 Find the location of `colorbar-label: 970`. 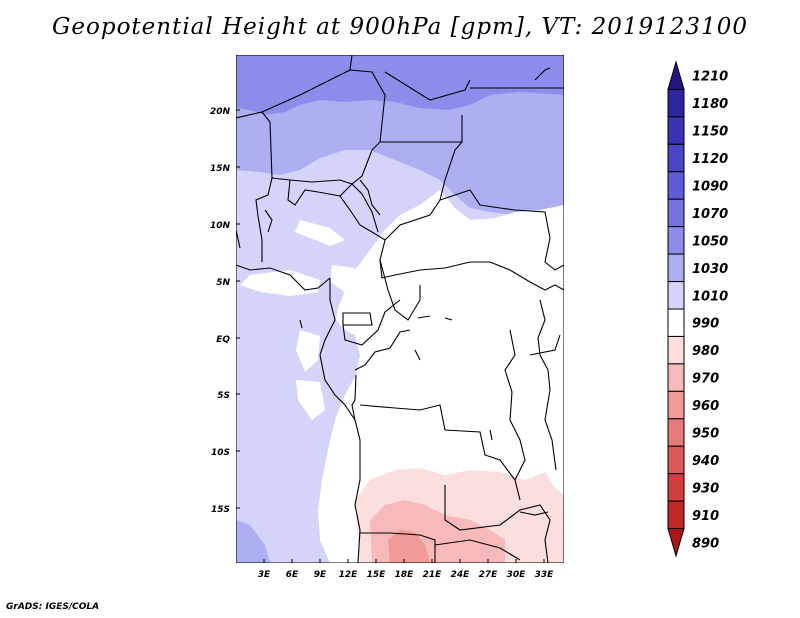

colorbar-label: 970 is located at coordinates (705, 379).